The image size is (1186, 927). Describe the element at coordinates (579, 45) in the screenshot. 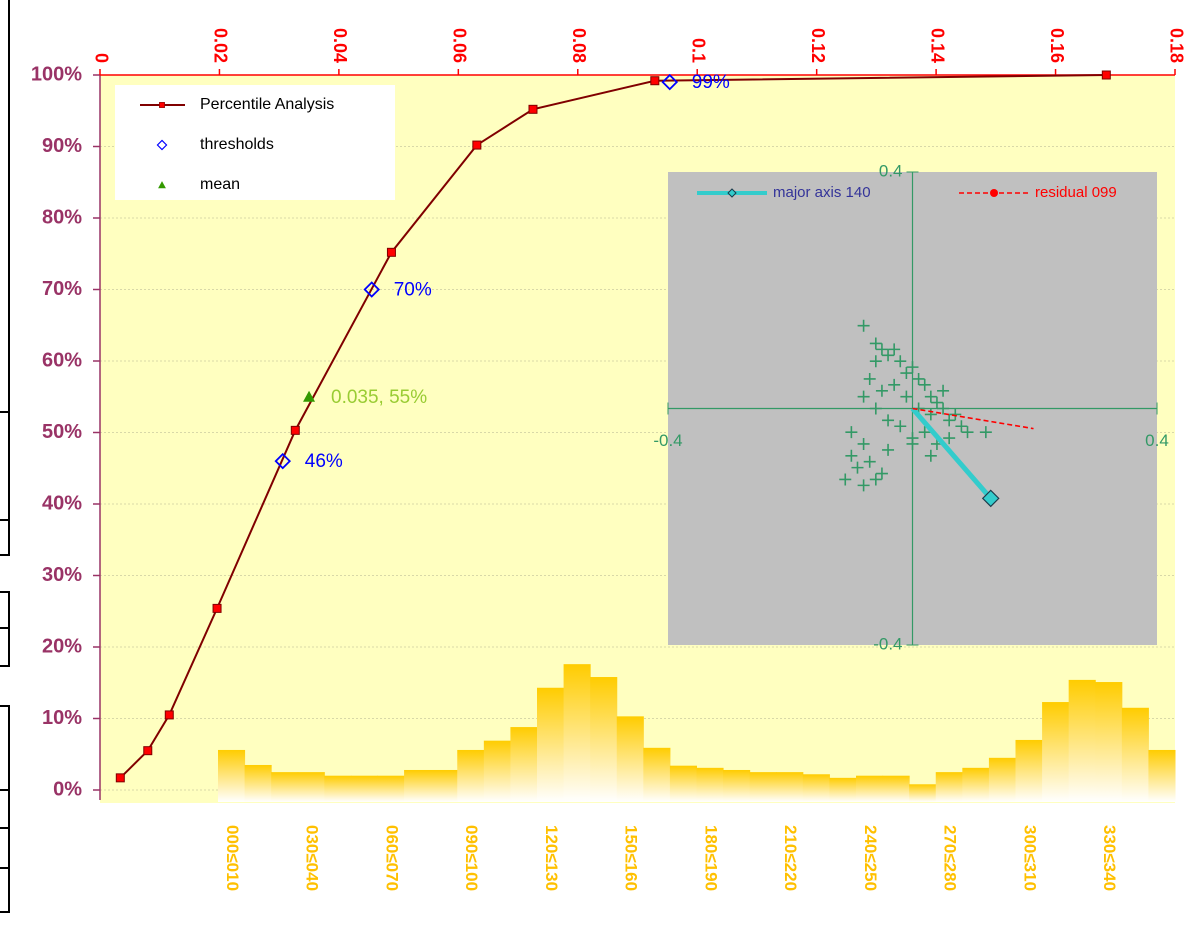

I see `x-tick-label: 0.08` at that location.